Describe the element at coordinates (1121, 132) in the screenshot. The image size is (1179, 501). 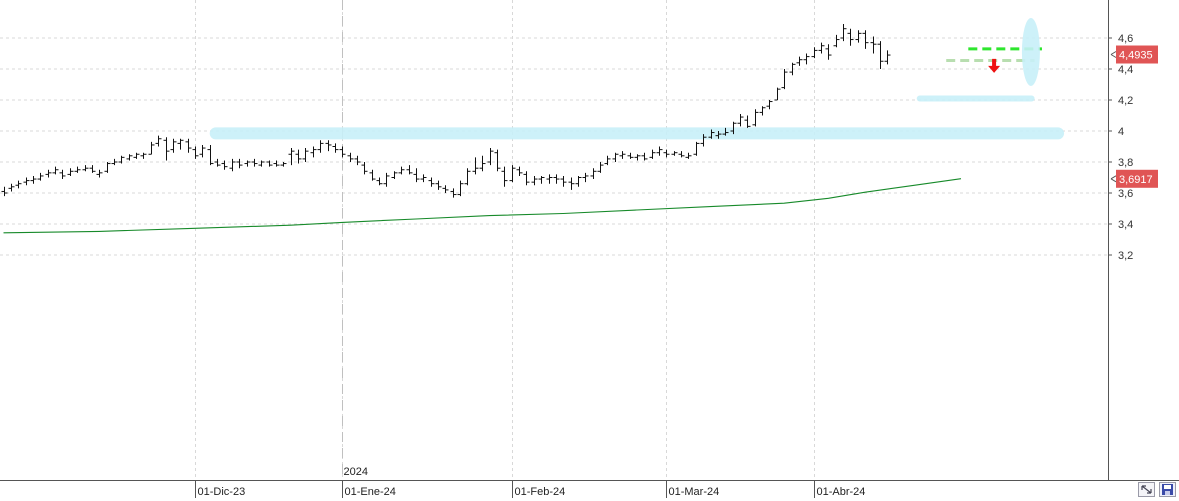
I see `y-tick-label: 4` at that location.